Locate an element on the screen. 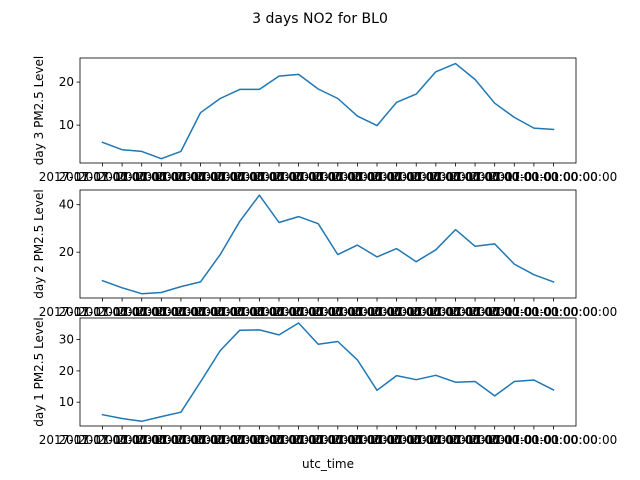 The height and width of the screenshot is (480, 640). y-axis-label: day 3 PM2.5 Level is located at coordinates (39, 111).